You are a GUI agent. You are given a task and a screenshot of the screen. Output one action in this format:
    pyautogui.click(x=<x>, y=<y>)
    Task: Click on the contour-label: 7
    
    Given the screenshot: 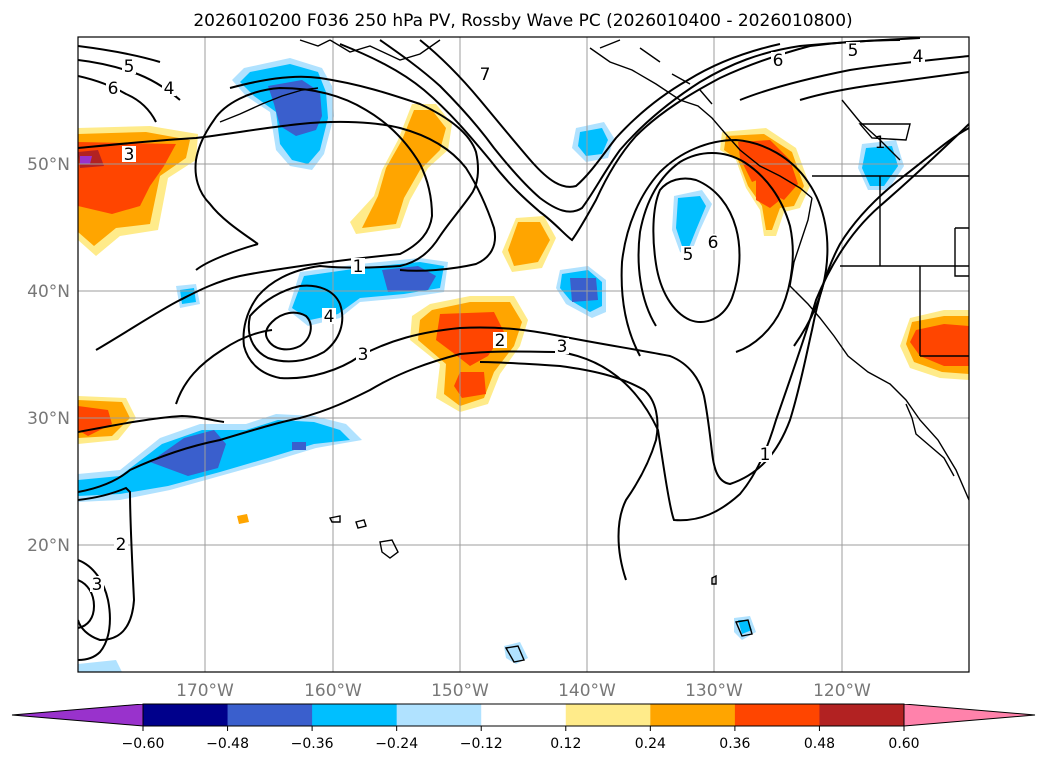 What is the action you would take?
    pyautogui.click(x=485, y=75)
    